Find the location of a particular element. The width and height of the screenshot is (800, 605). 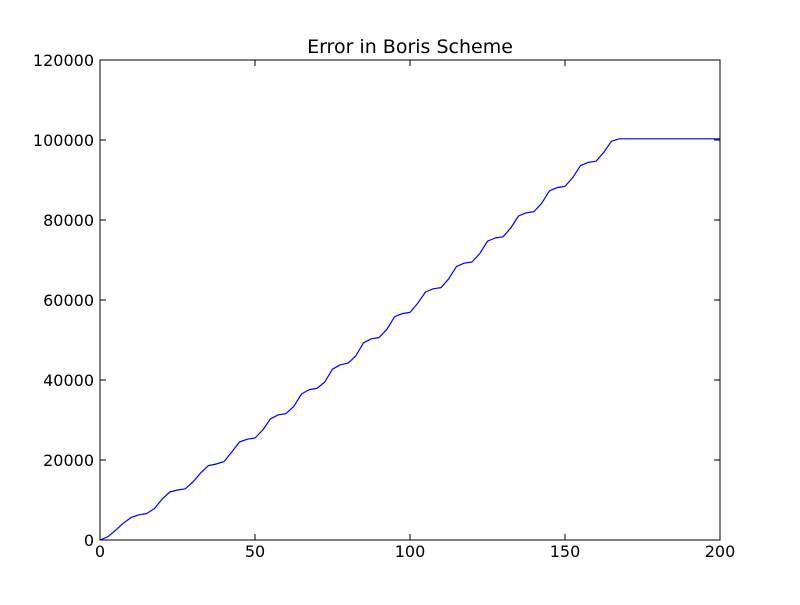

y-tick-label: 60000 is located at coordinates (68, 300).